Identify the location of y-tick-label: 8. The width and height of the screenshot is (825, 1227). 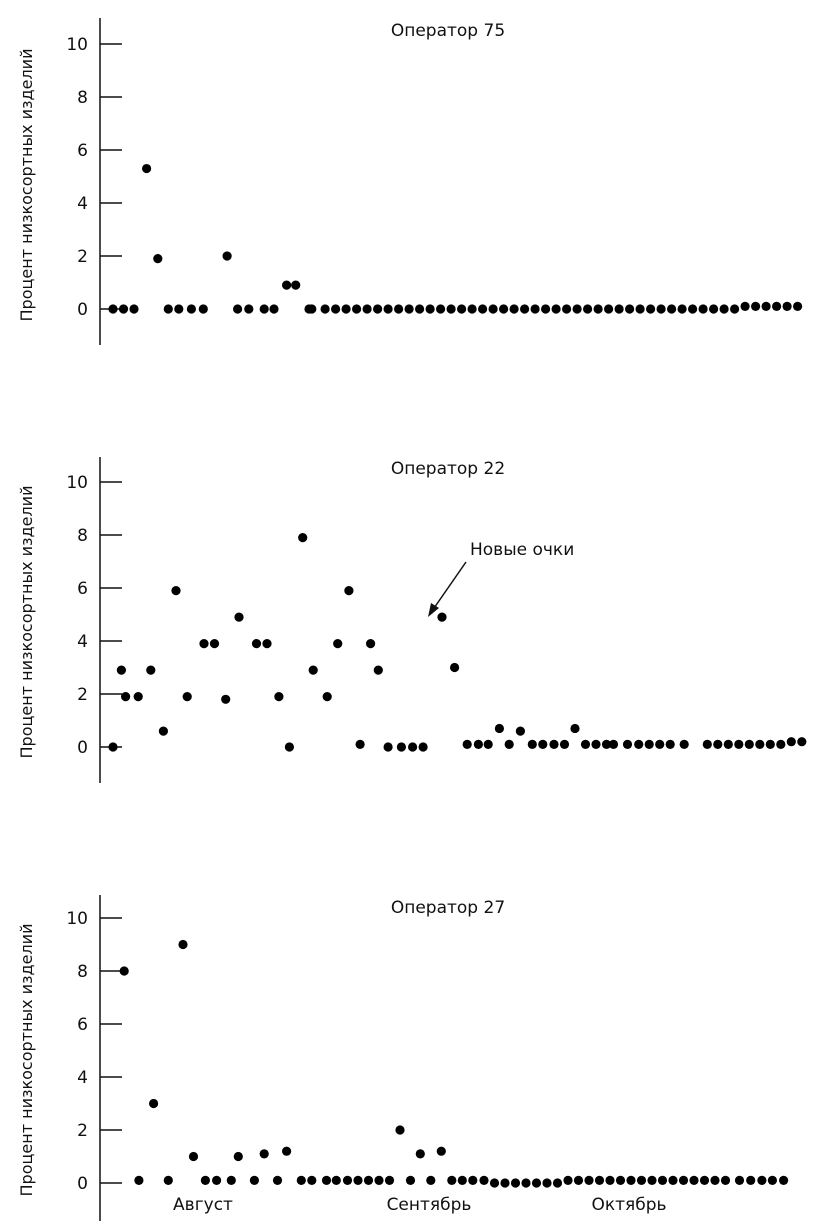
(82, 98).